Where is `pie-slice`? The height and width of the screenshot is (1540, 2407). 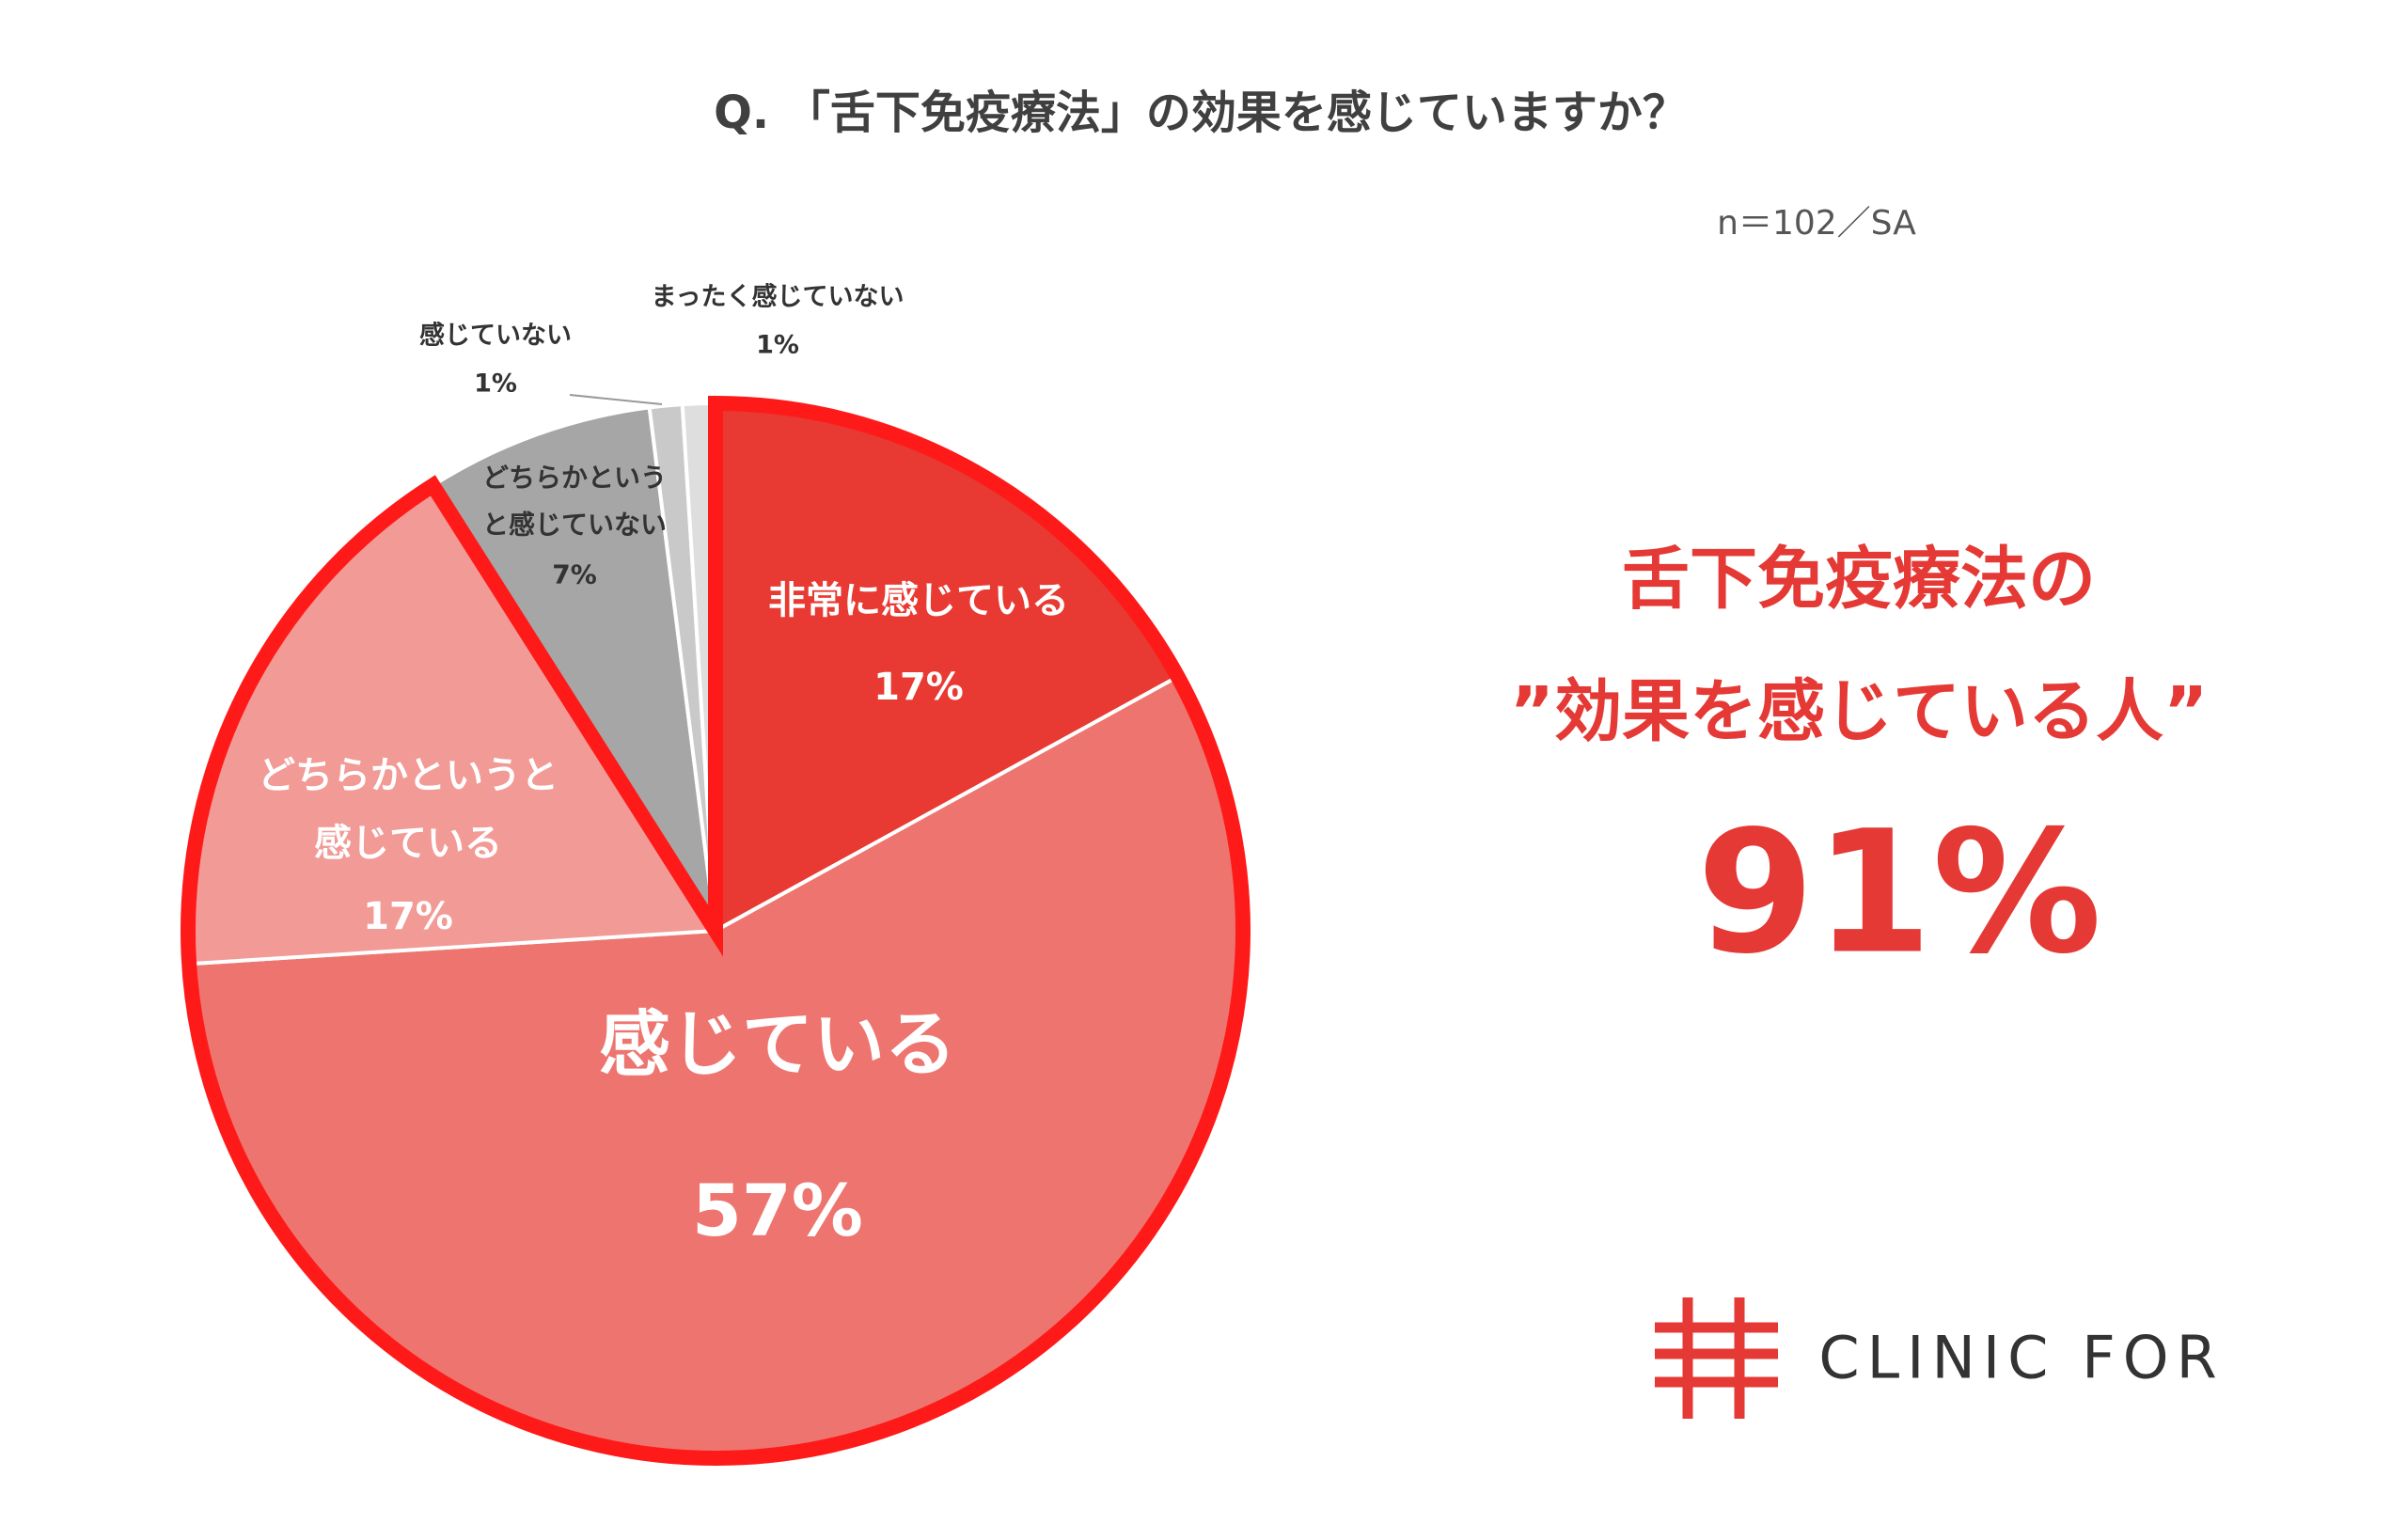
pie-slice is located at coordinates (573, 669).